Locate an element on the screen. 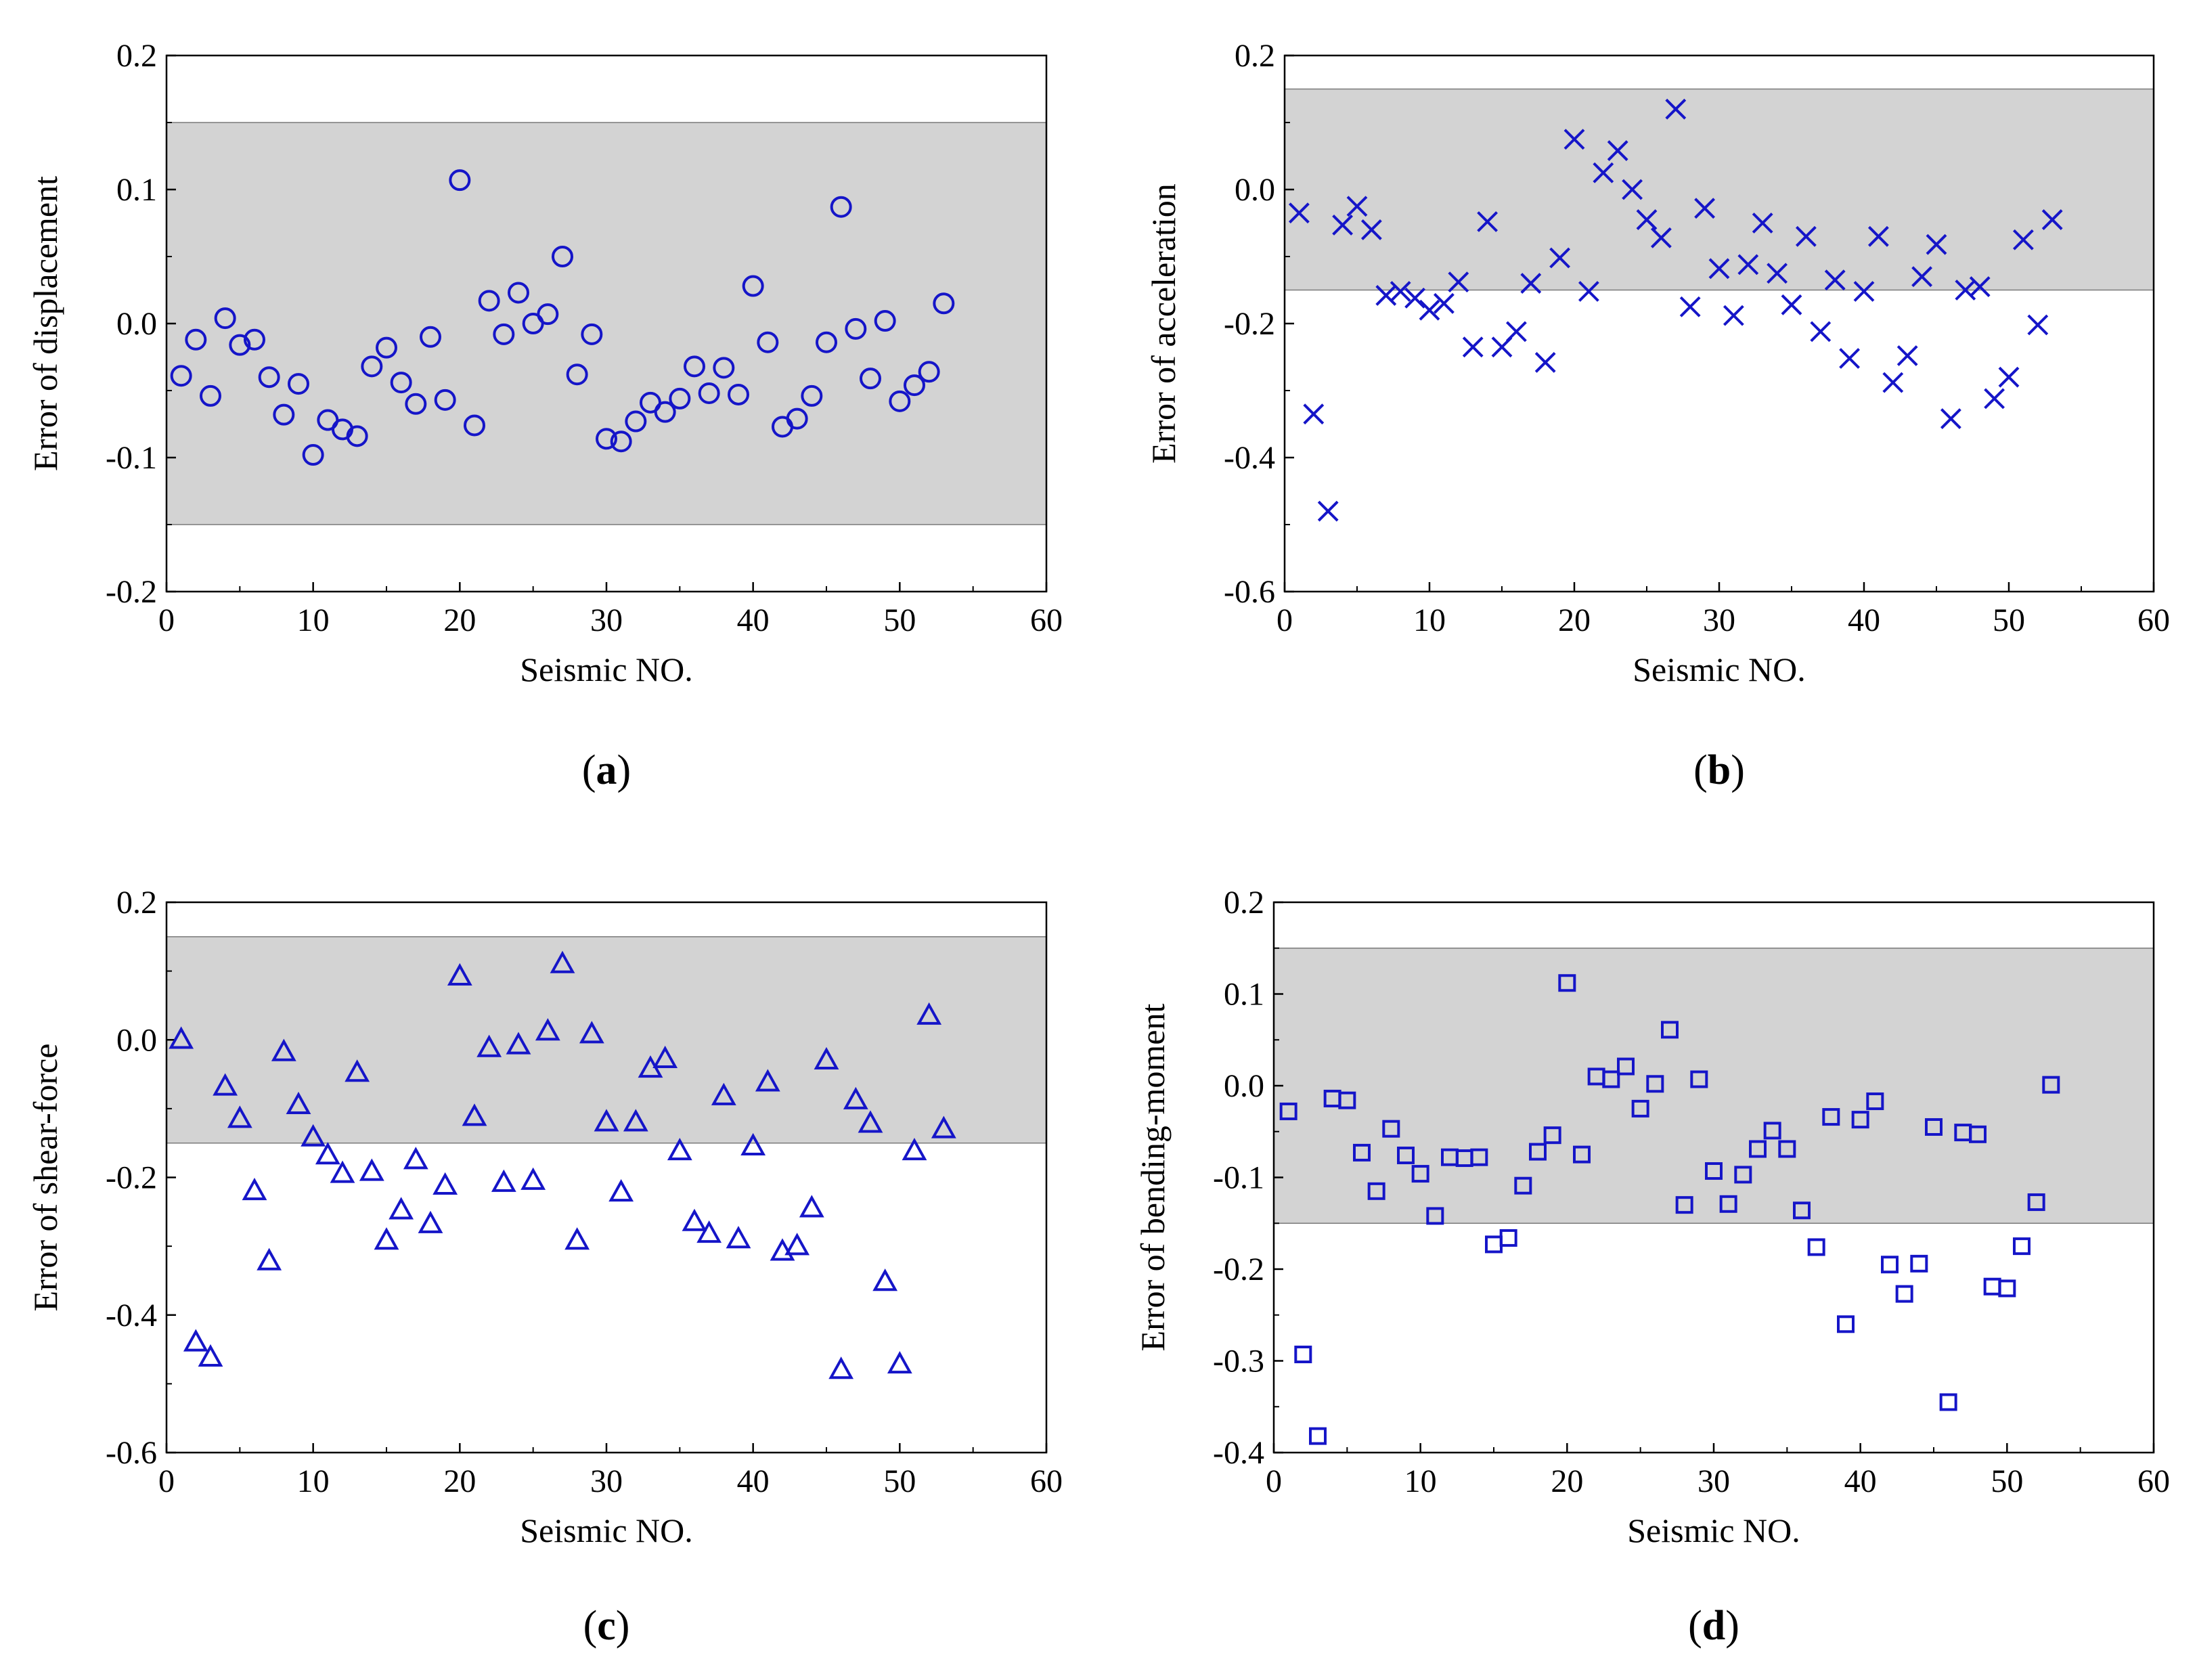 The image size is (2197, 1680). panel-label-letter: b is located at coordinates (1719, 770).